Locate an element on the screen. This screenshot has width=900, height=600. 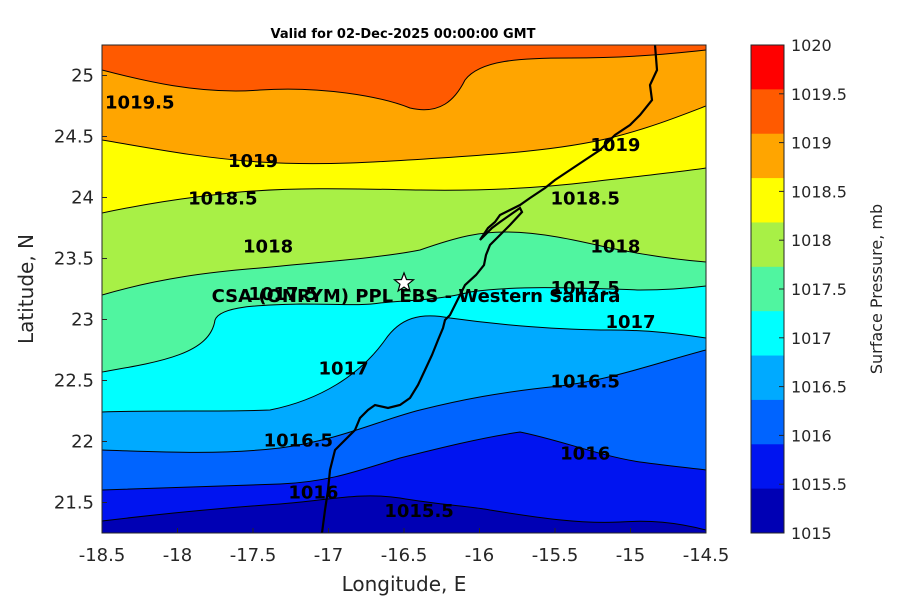
y-tick-label: 23.5 is located at coordinates (74, 259).